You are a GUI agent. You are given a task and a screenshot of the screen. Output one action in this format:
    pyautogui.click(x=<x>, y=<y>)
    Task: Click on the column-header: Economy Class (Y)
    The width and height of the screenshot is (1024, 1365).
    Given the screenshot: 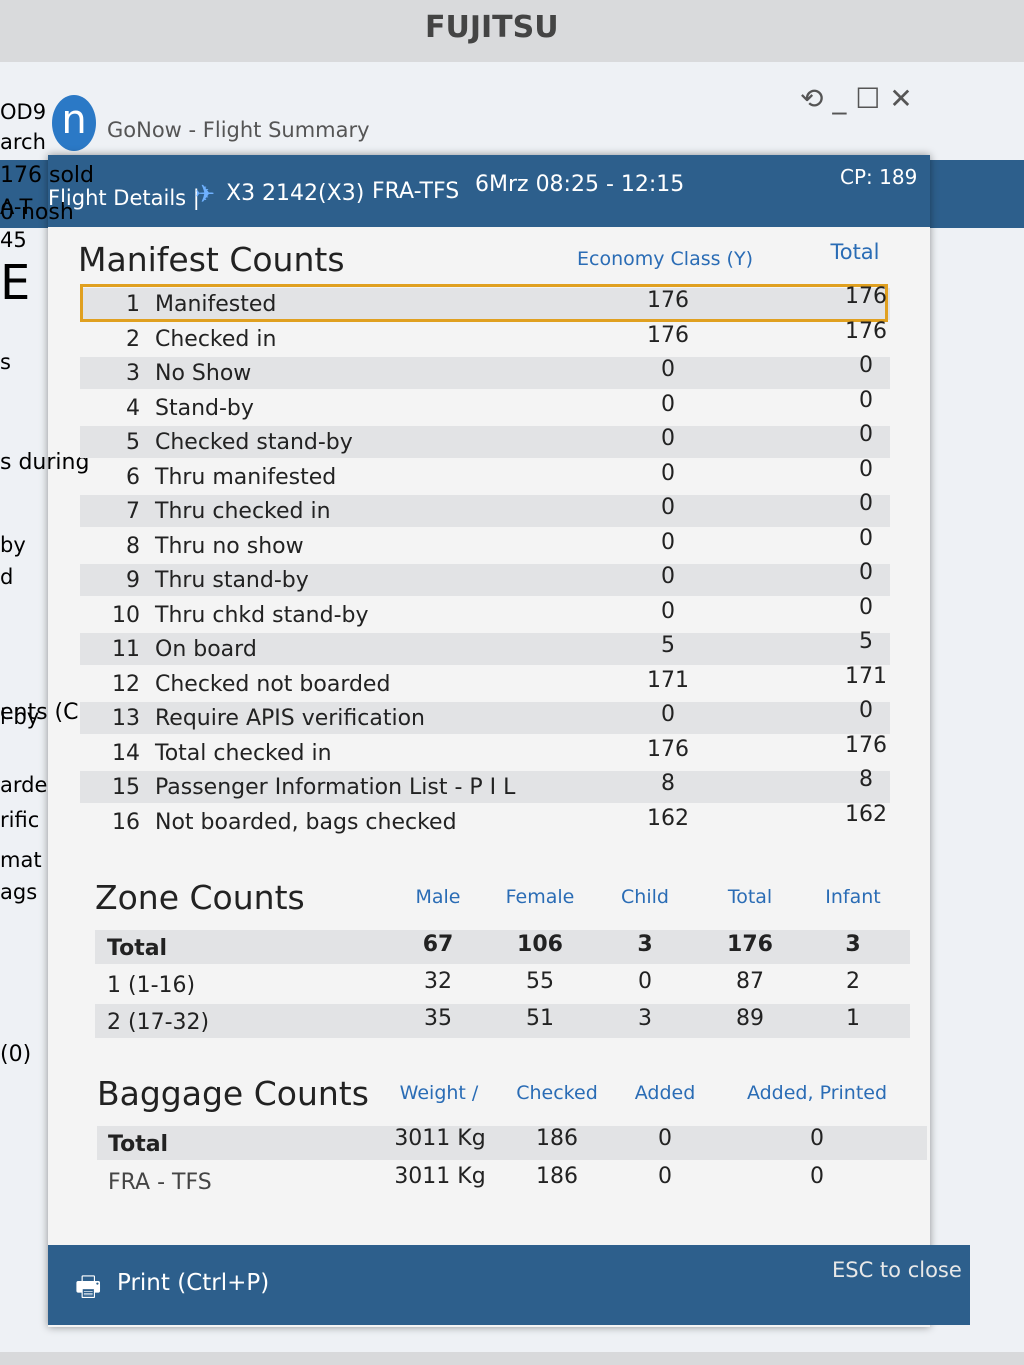 What is the action you would take?
    pyautogui.click(x=665, y=259)
    